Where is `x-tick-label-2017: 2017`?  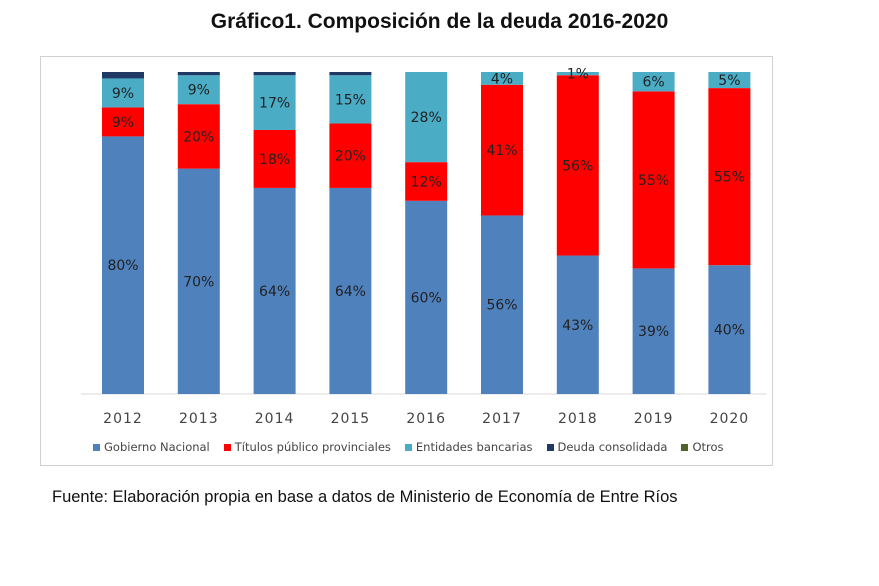 x-tick-label-2017: 2017 is located at coordinates (502, 419).